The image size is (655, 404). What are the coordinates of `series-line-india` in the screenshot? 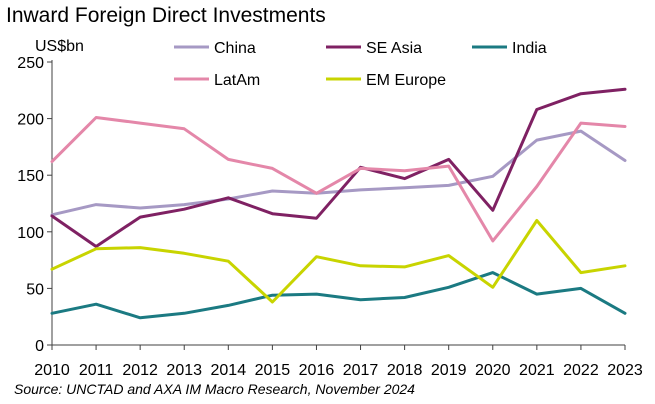 It's located at (338, 295).